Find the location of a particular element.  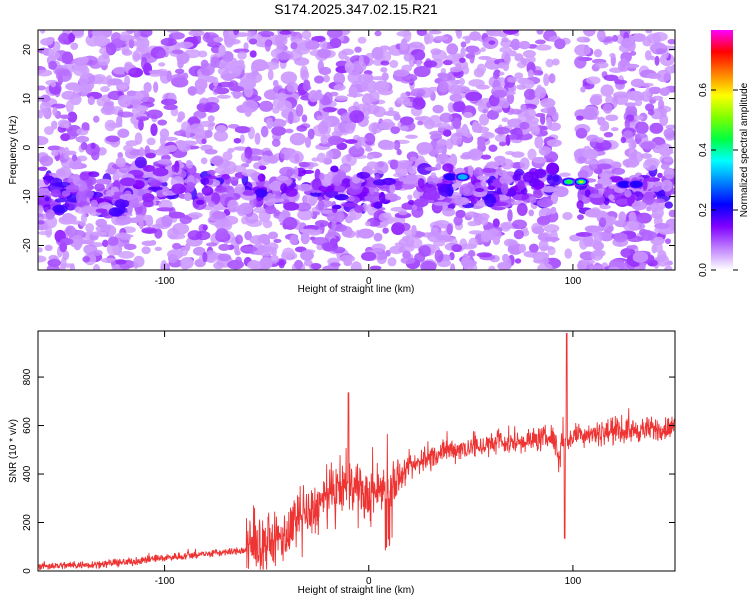

snr-ytick-label: 200 is located at coordinates (27, 522).